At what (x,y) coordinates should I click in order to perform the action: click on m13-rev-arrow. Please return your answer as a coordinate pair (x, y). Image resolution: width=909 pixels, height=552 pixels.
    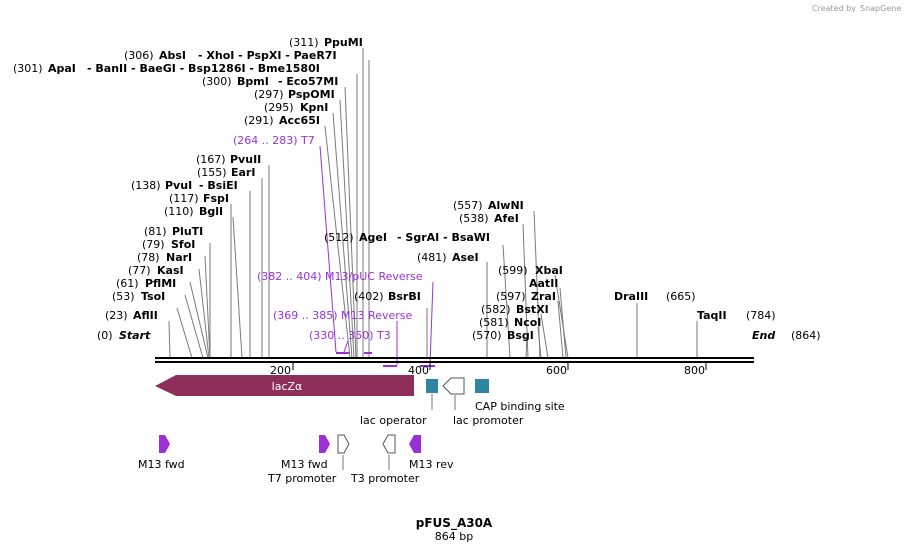
    Looking at the image, I should click on (415, 444).